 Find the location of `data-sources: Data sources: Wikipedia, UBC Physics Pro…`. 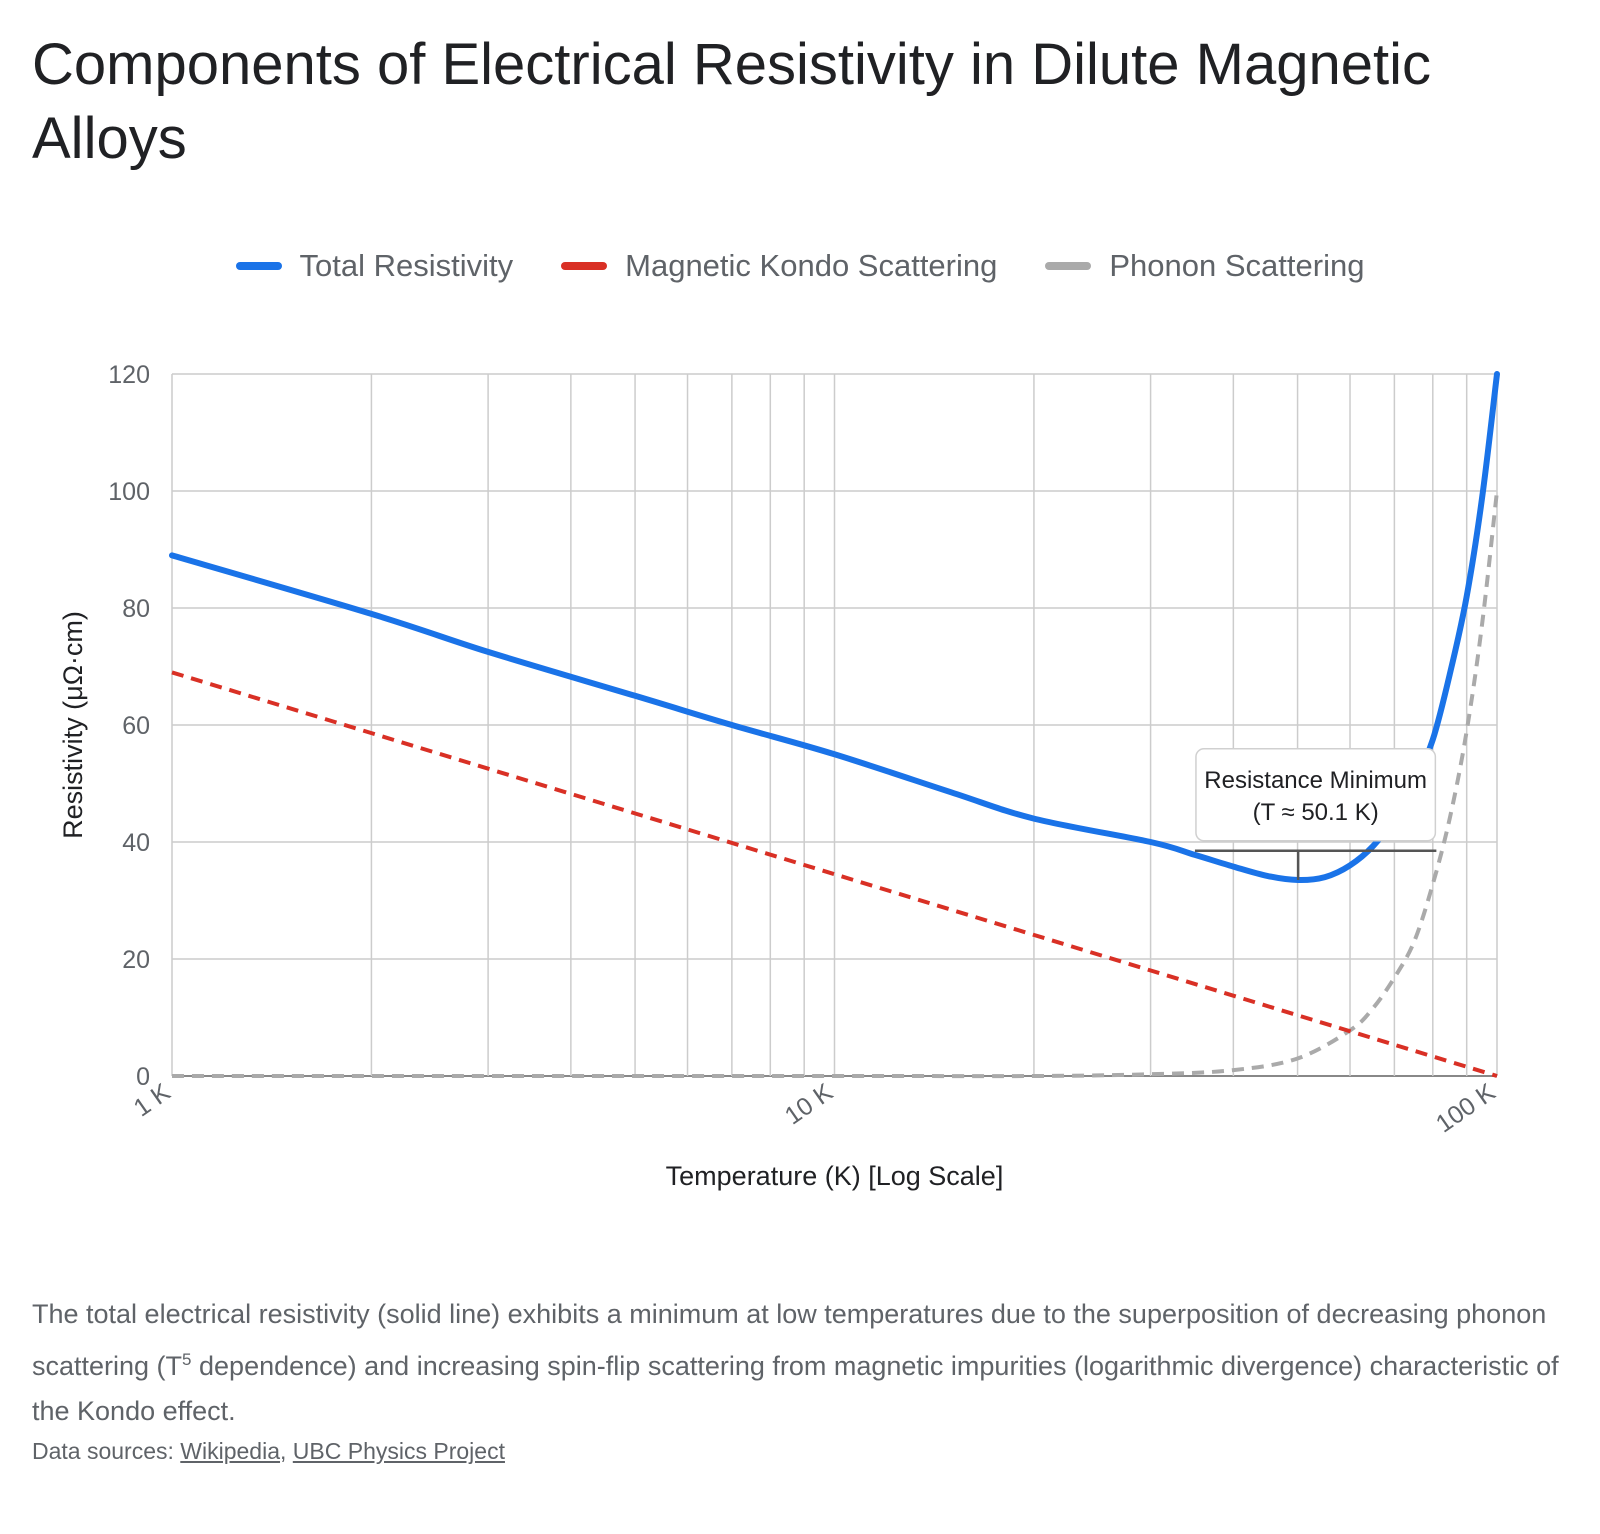

data-sources: Data sources: Wikipedia, UBC Physics Pro… is located at coordinates (268, 1451).